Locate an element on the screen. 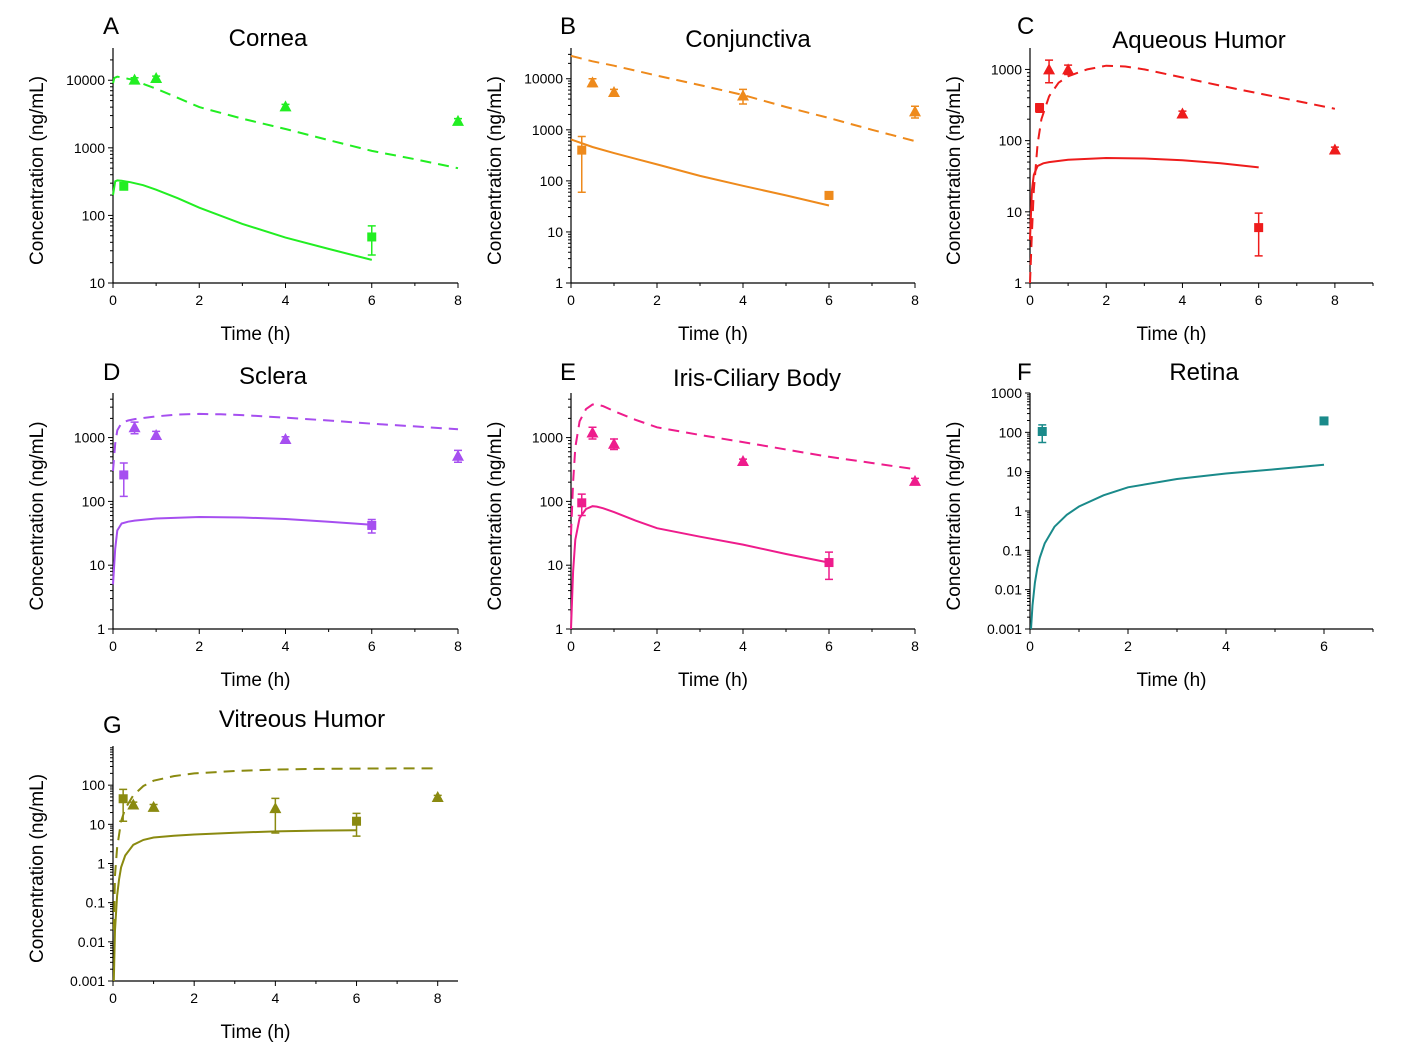  panel-letter: D is located at coordinates (111, 372).